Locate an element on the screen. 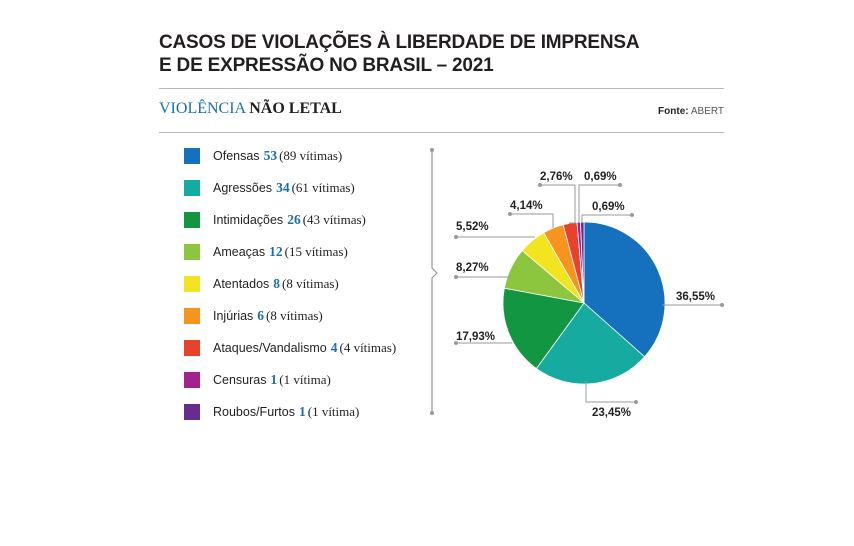 This screenshot has width=854, height=546. chart-subtitle: VIOLÊNCIA NÃO LETAL is located at coordinates (250, 109).